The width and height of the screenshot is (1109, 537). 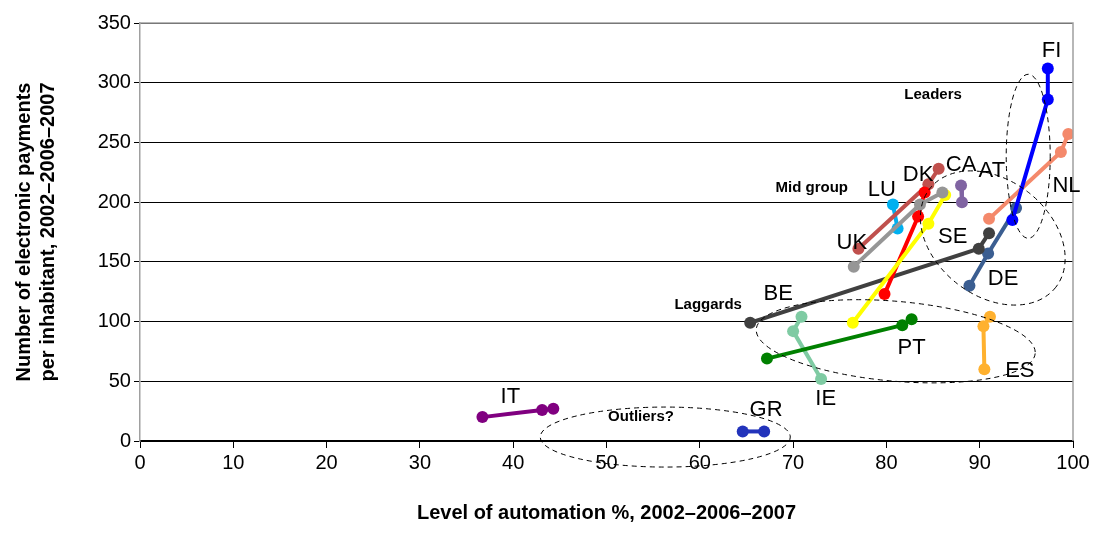 I want to click on annotation: SE, so click(x=952, y=236).